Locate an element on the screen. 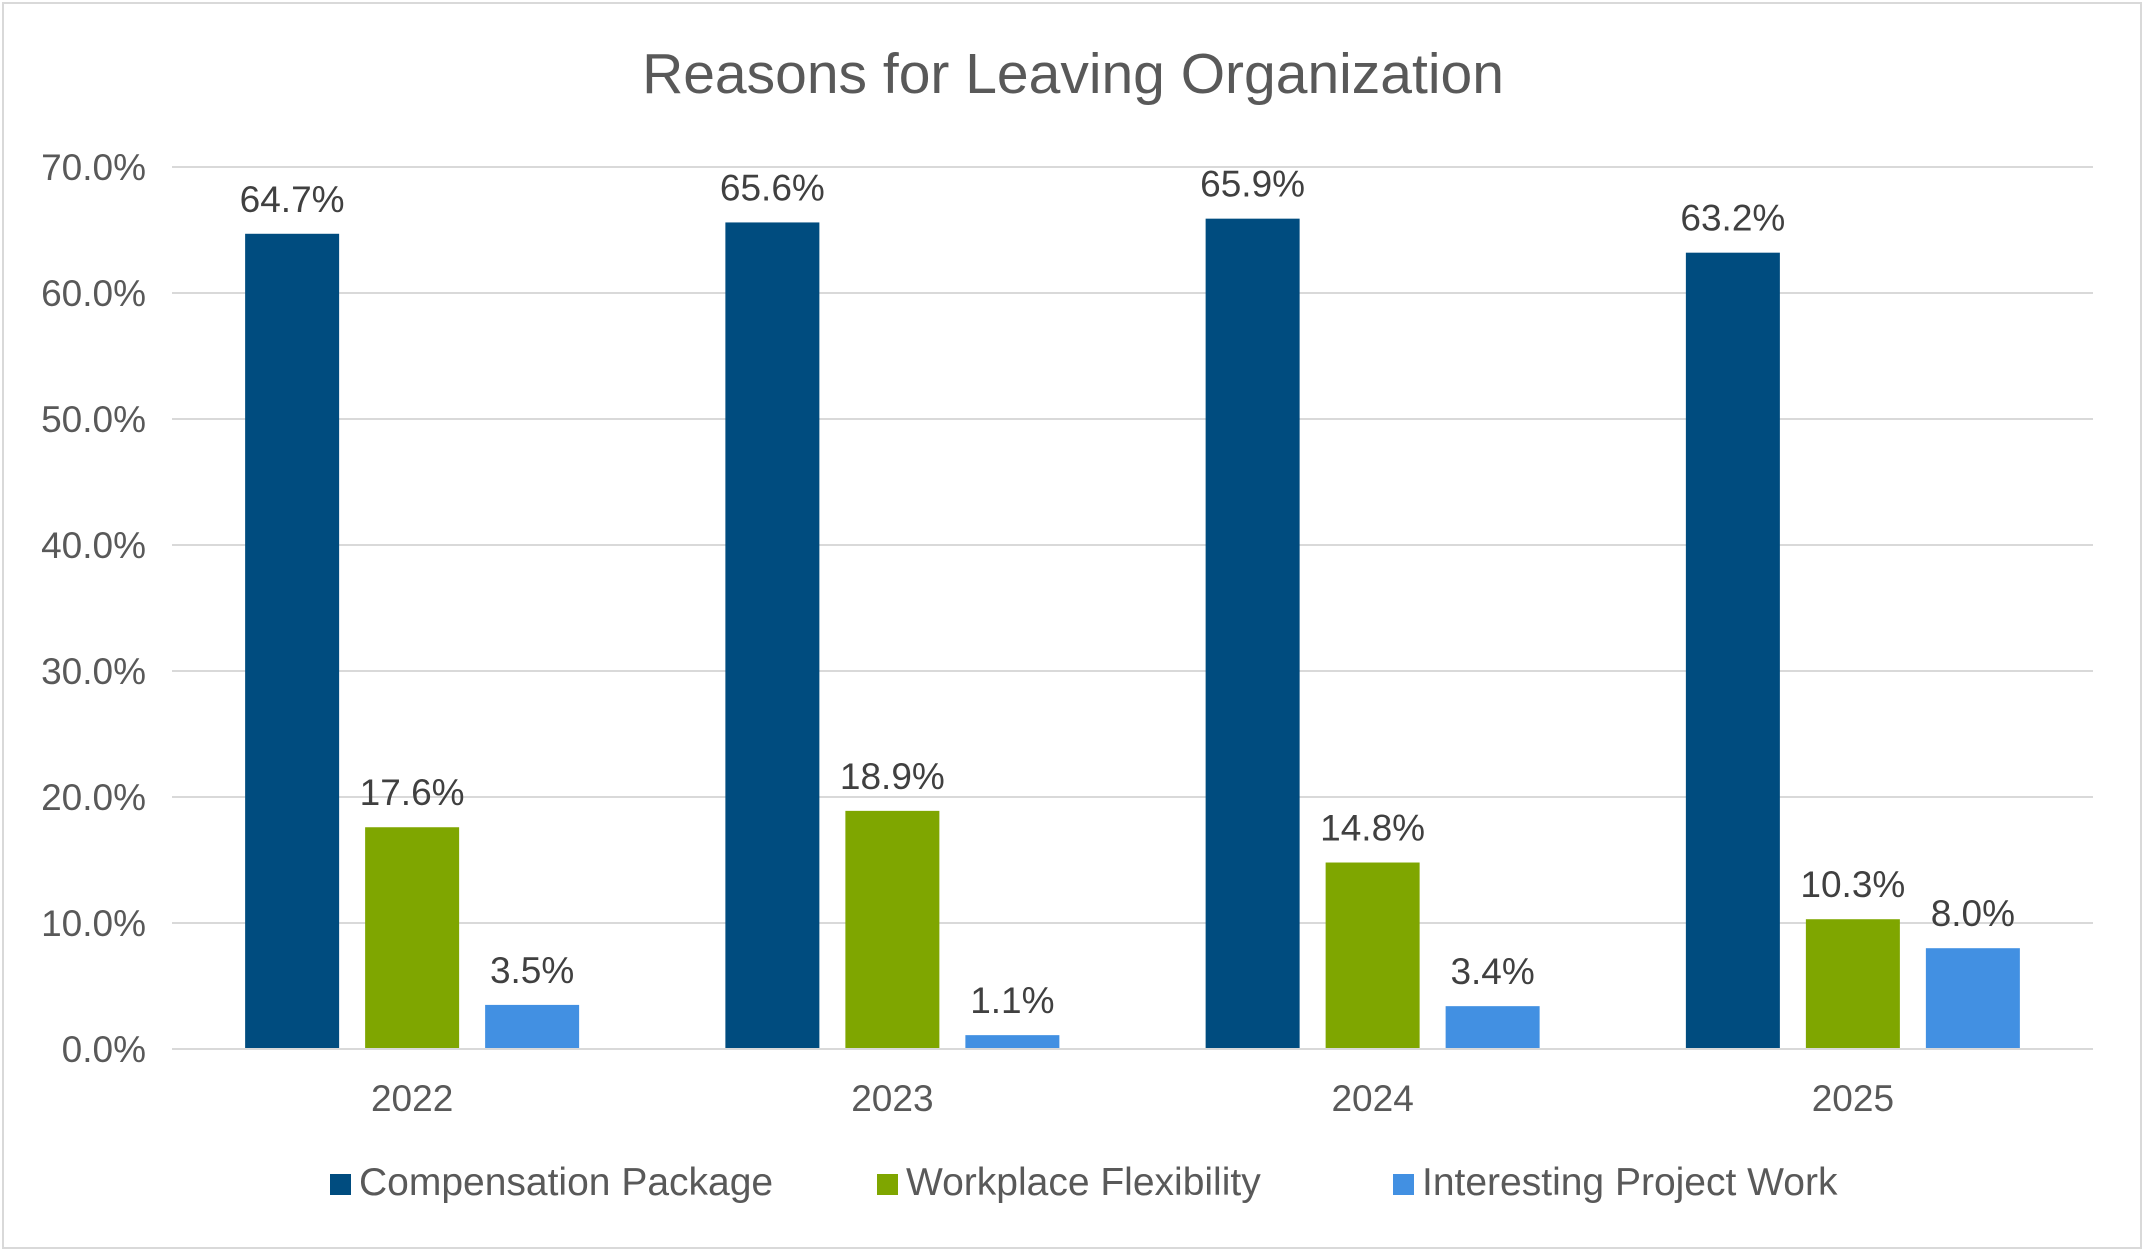 This screenshot has width=2146, height=1253. bar-interesting-project-work-2022 is located at coordinates (532, 1026).